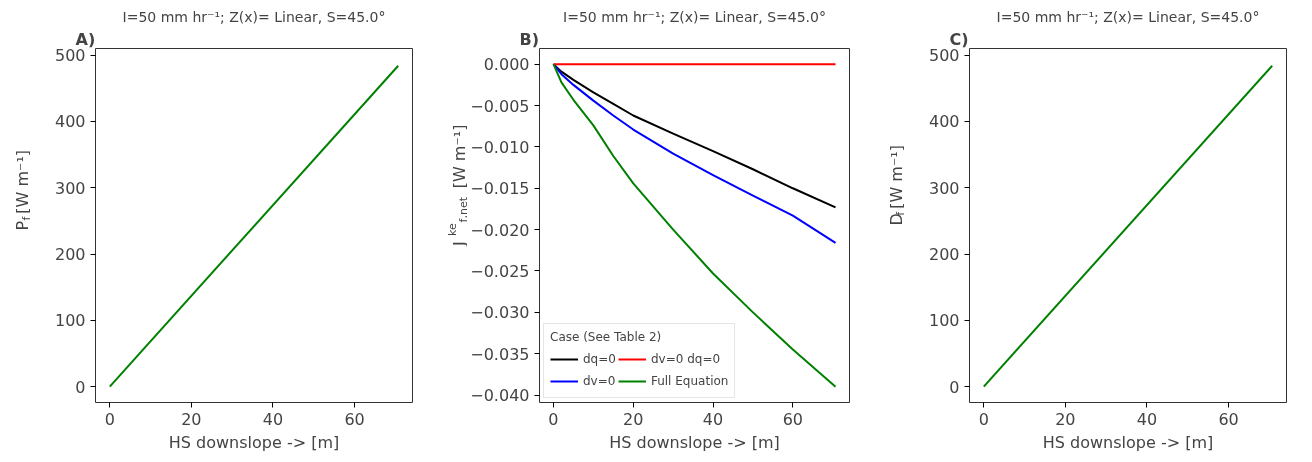 Image resolution: width=1312 pixels, height=462 pixels. What do you see at coordinates (500, 230) in the screenshot?
I see `y-tick-label: −0.020` at bounding box center [500, 230].